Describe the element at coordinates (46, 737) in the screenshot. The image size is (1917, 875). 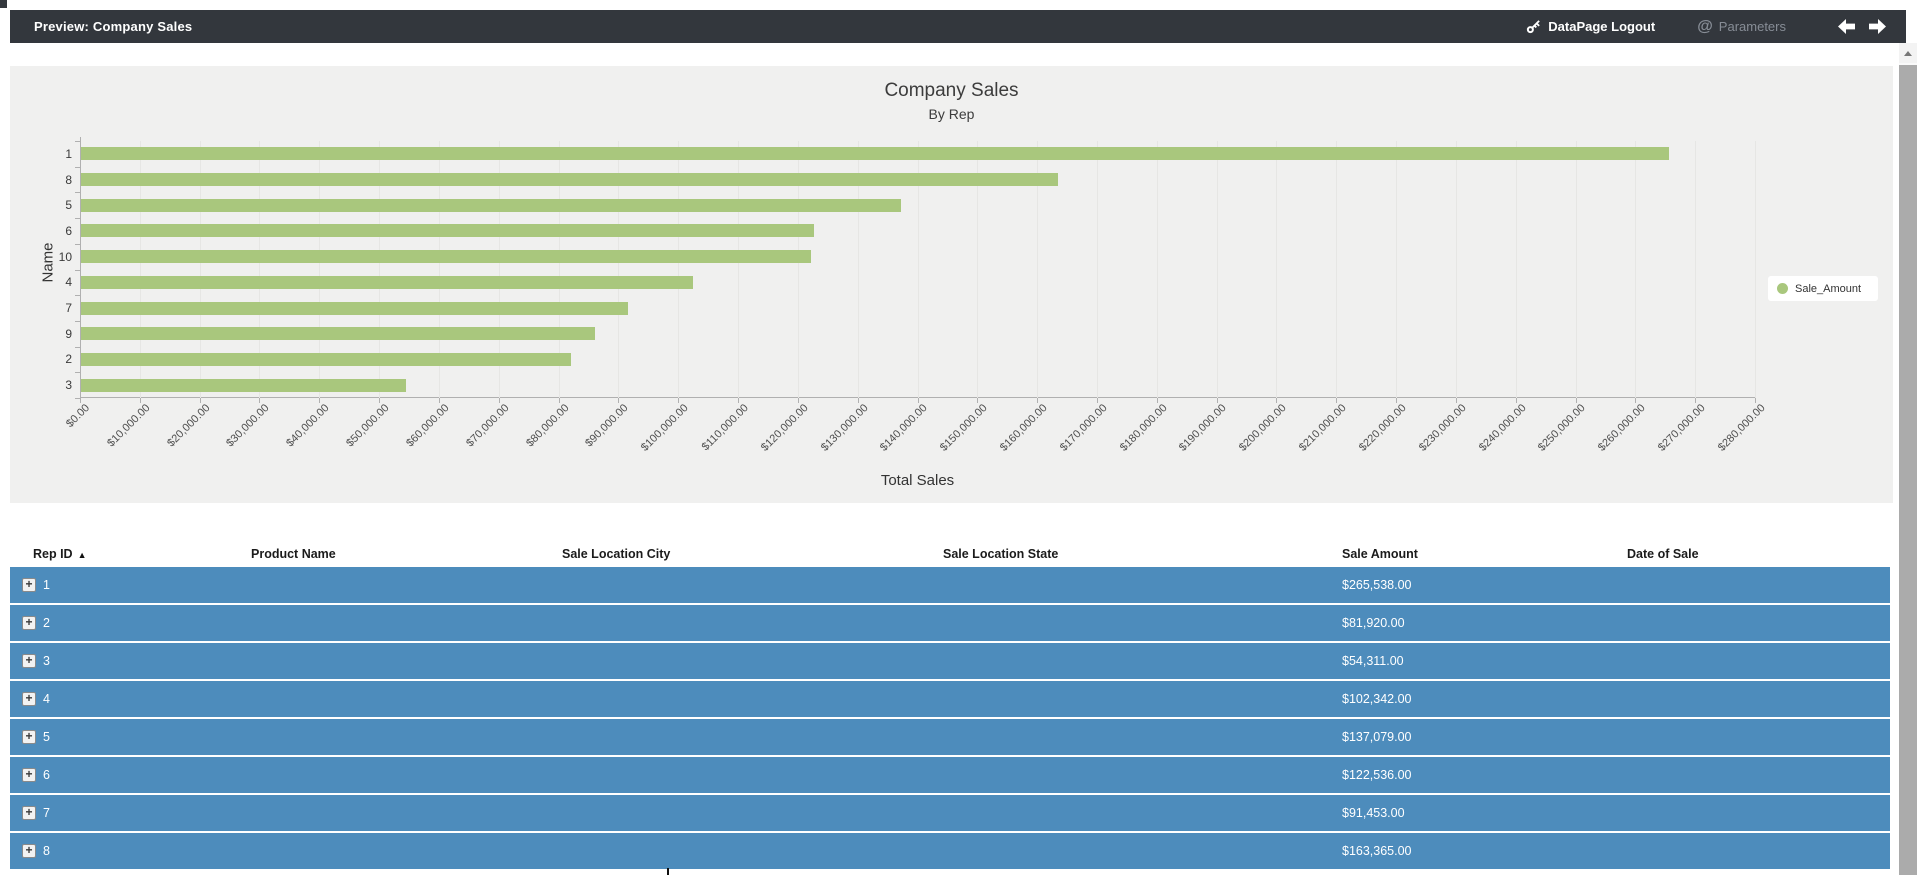
I see `rep-id-cell: 5` at that location.